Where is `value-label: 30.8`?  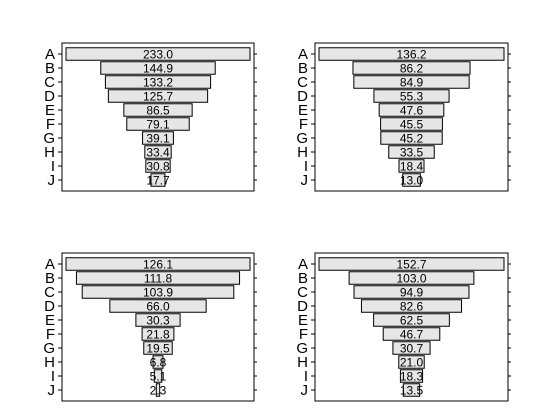
value-label: 30.8 is located at coordinates (158, 167).